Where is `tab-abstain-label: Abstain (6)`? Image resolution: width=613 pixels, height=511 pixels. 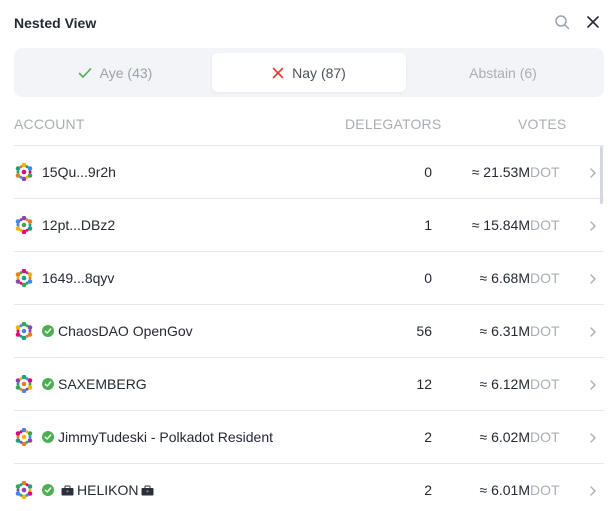 tab-abstain-label: Abstain (6) is located at coordinates (503, 72).